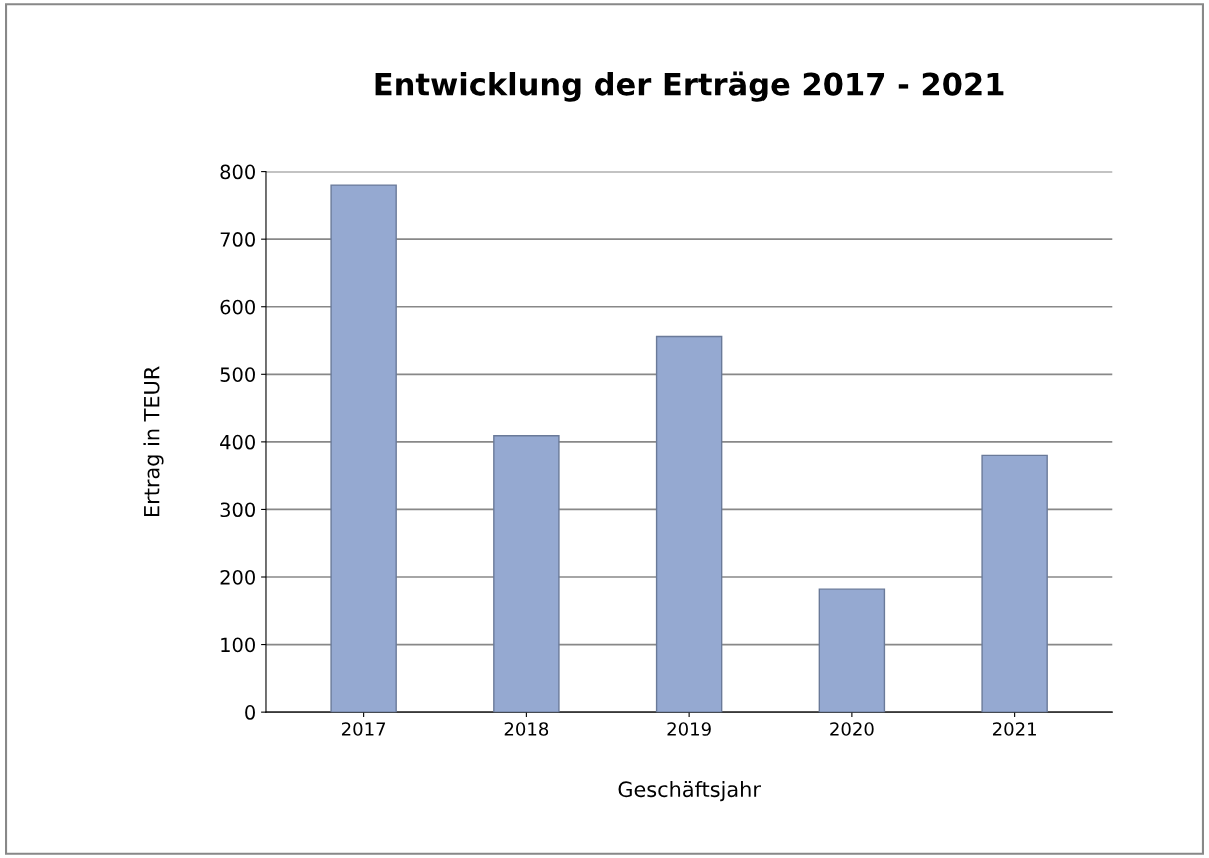  Describe the element at coordinates (689, 86) in the screenshot. I see `chart-title: Entwicklung der Erträge 2017 - 2021` at that location.